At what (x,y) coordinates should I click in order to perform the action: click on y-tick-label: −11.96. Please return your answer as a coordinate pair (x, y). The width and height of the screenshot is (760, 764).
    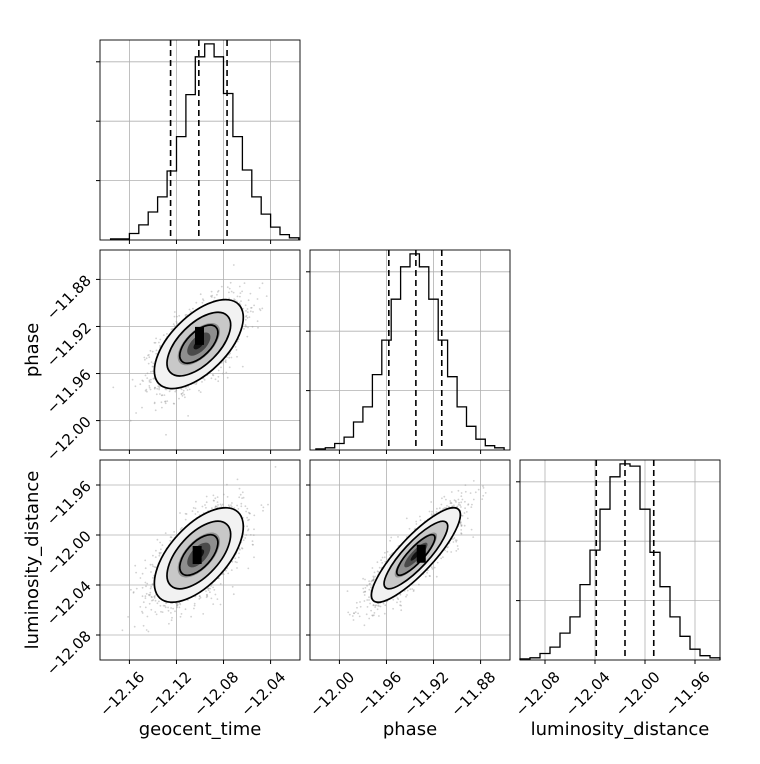
    Looking at the image, I should click on (69, 503).